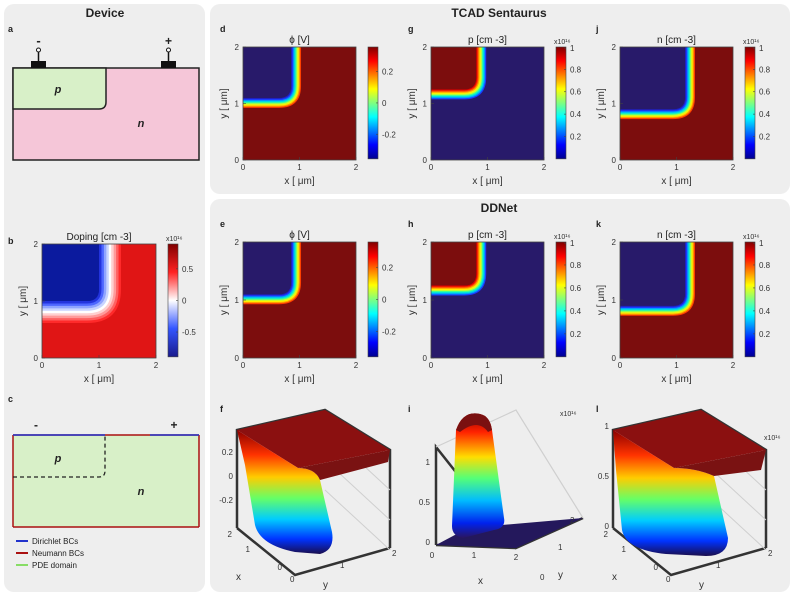  I want to click on heatmap-title: n [cm -3], so click(676, 235).